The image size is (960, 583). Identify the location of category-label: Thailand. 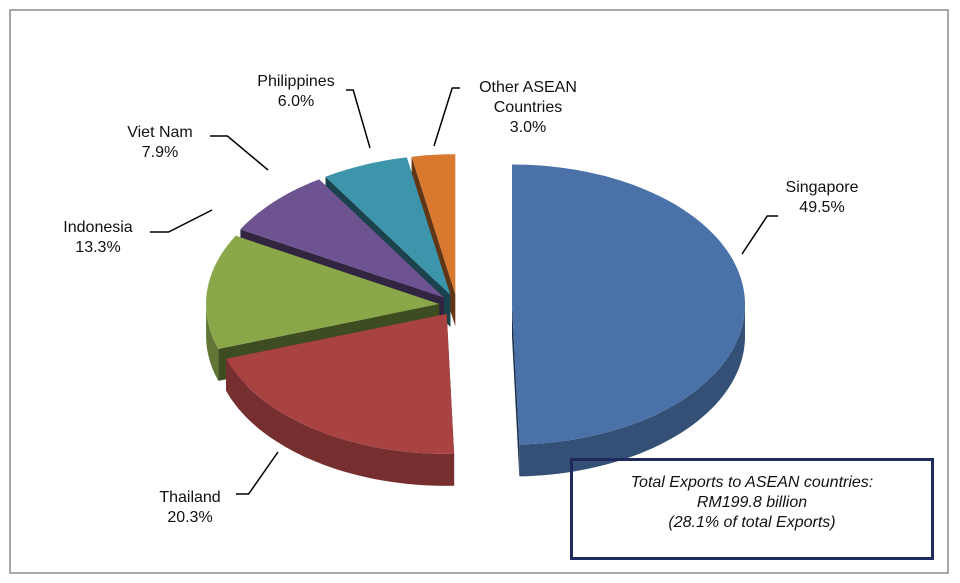
(190, 497).